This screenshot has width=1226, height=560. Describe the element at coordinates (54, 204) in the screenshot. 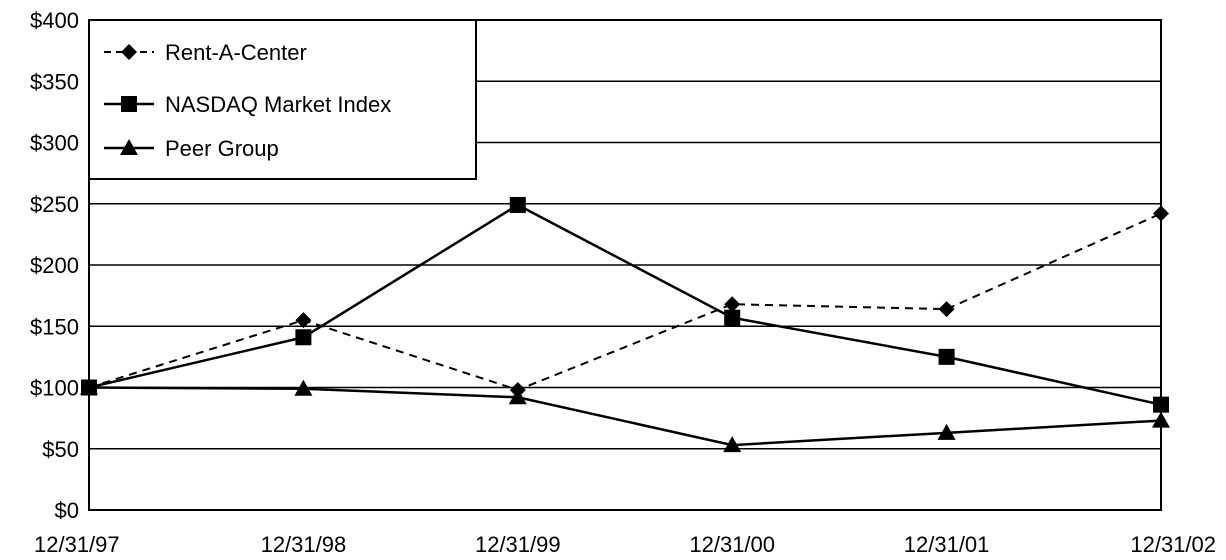

I see `y-tick-label: $250` at that location.